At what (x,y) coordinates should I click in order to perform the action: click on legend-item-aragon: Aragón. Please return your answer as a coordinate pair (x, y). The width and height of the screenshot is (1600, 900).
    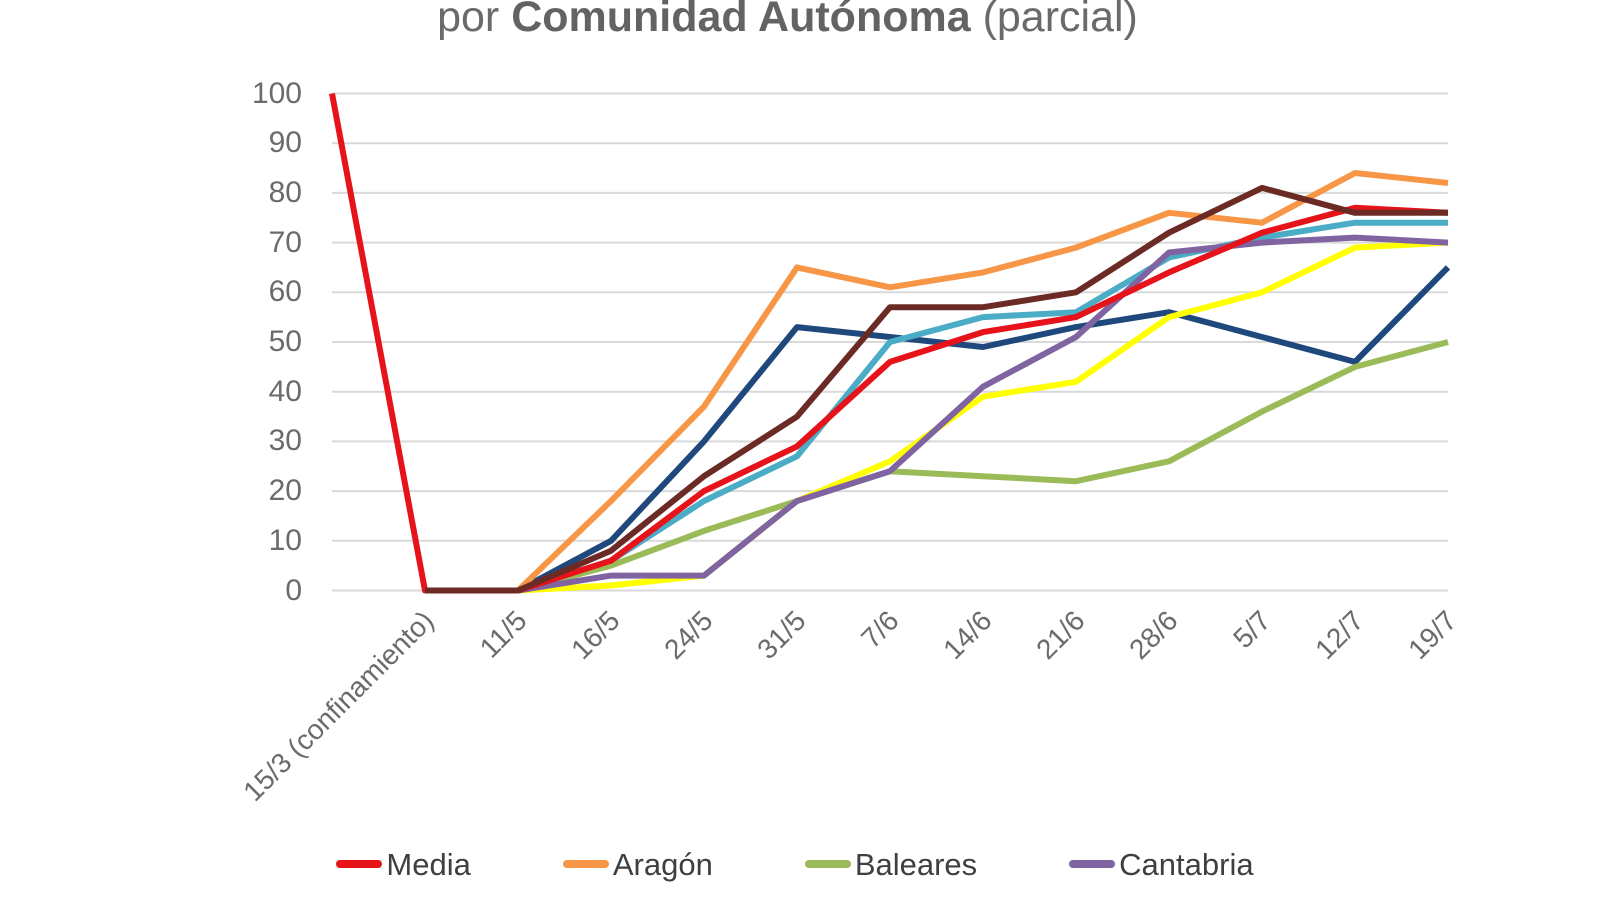
    Looking at the image, I should click on (637, 864).